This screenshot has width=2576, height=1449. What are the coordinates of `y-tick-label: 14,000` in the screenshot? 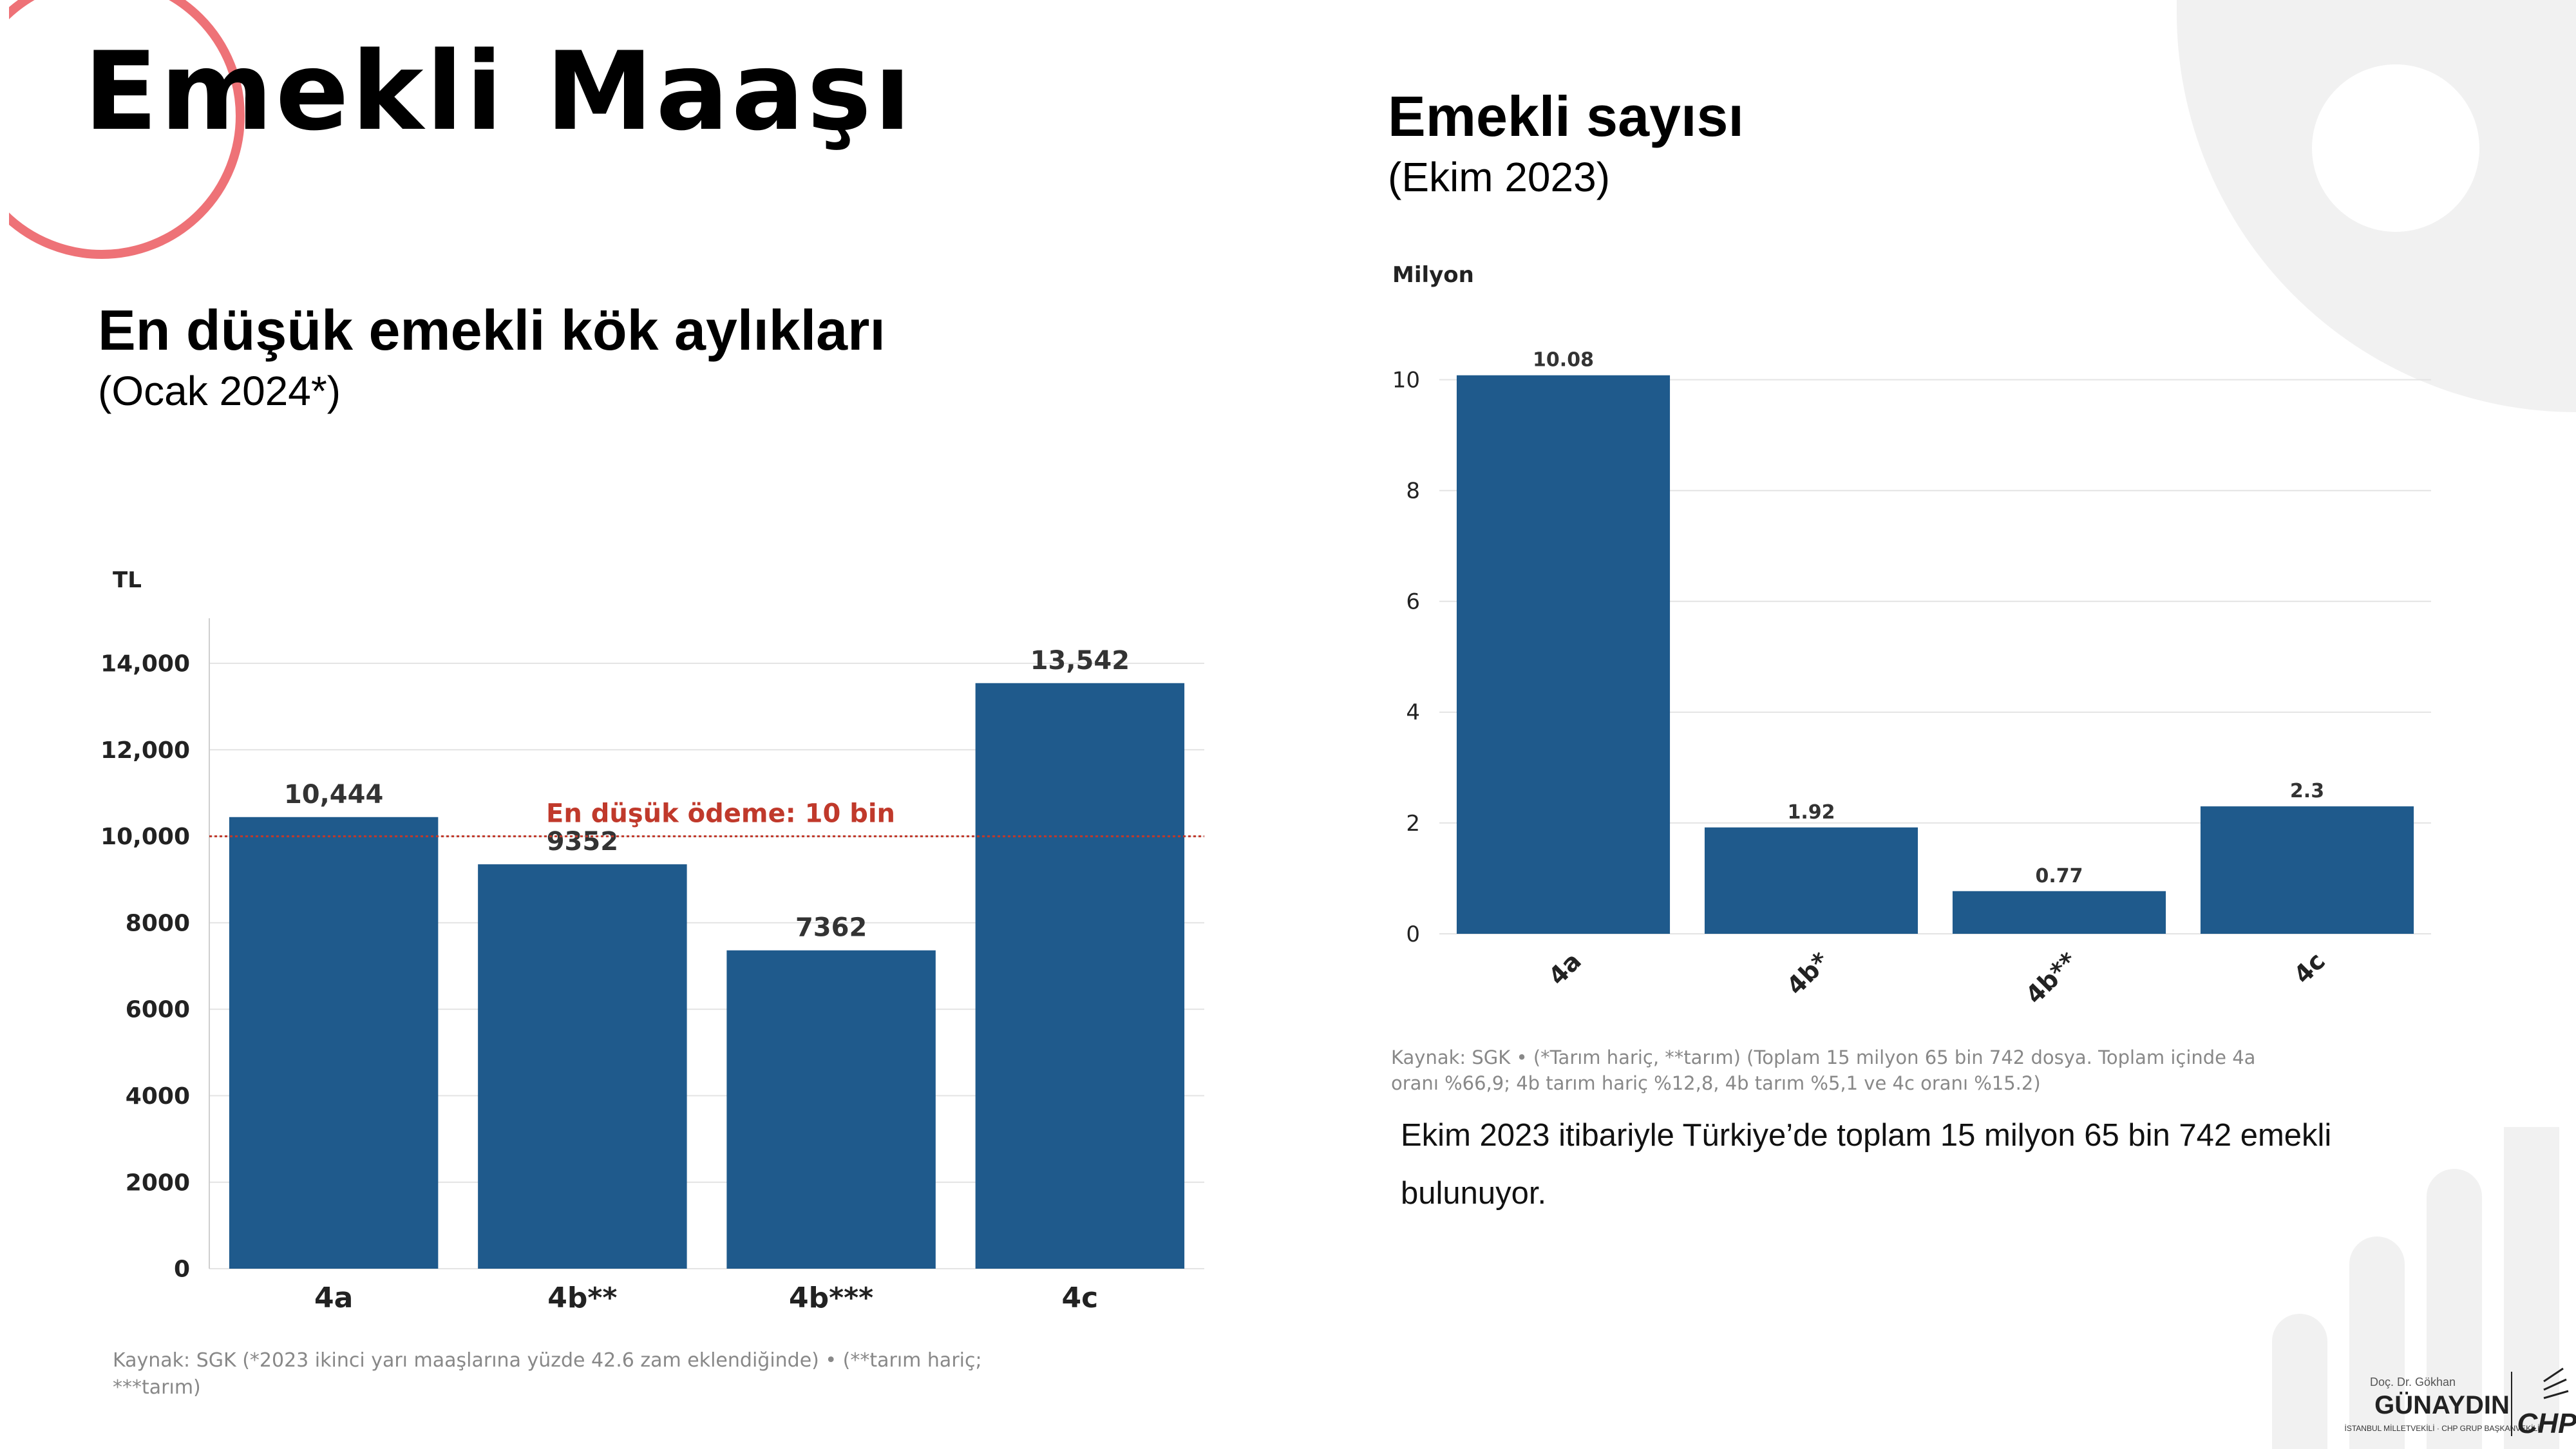 It's located at (145, 664).